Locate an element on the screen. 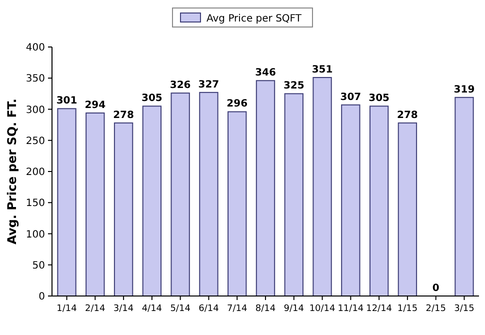 The width and height of the screenshot is (485, 335). y-tick-label: 100 is located at coordinates (35, 234).